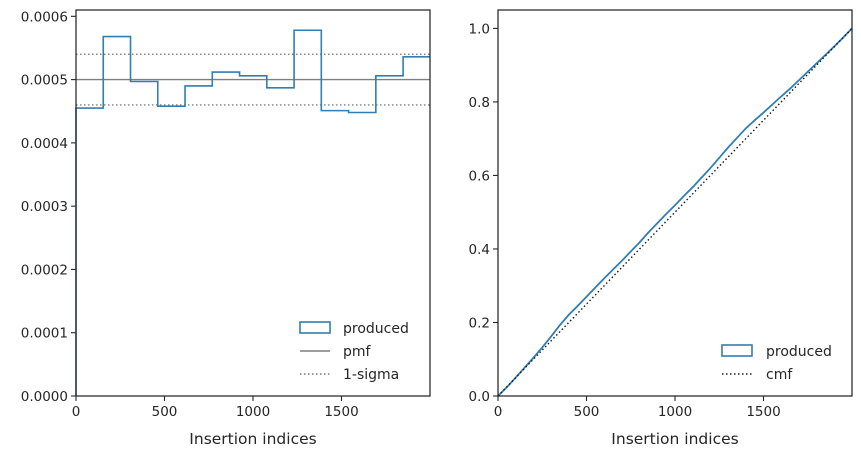 The height and width of the screenshot is (457, 861). What do you see at coordinates (479, 103) in the screenshot?
I see `y-tick-label: 0.8` at bounding box center [479, 103].